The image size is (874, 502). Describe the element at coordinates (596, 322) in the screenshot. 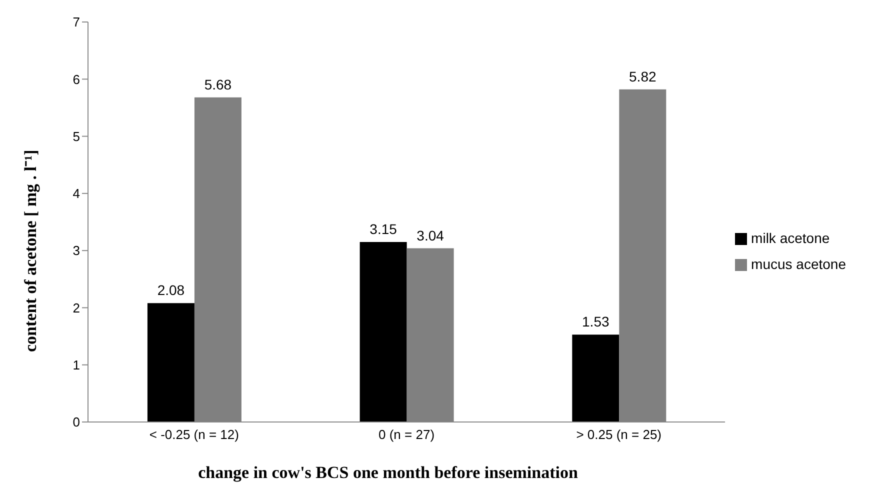

I see `data-label: 1.53` at that location.